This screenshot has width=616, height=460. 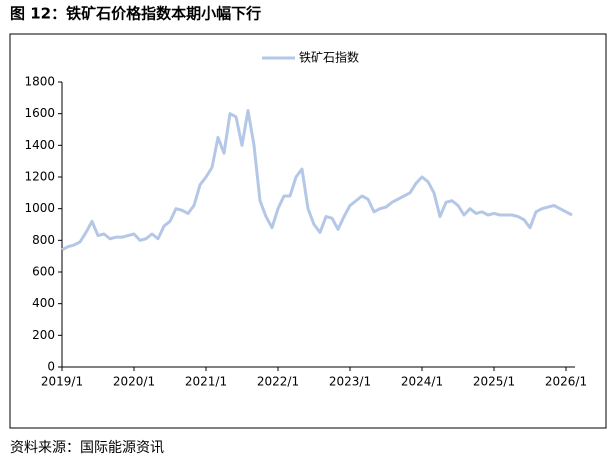 What do you see at coordinates (494, 382) in the screenshot?
I see `x-tick-label: 2025/1` at bounding box center [494, 382].